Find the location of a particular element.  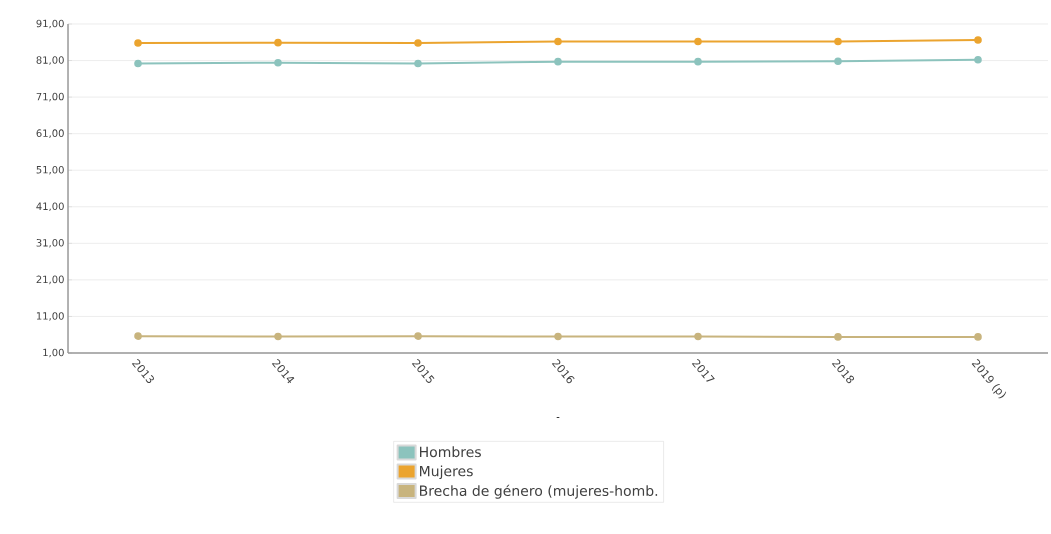

legend-label: Mujeres is located at coordinates (446, 472).